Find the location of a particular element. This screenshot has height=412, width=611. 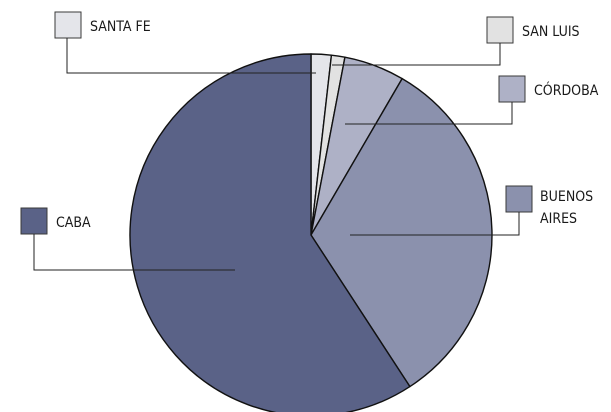

leader-line-santa-fe is located at coordinates (191, 56).